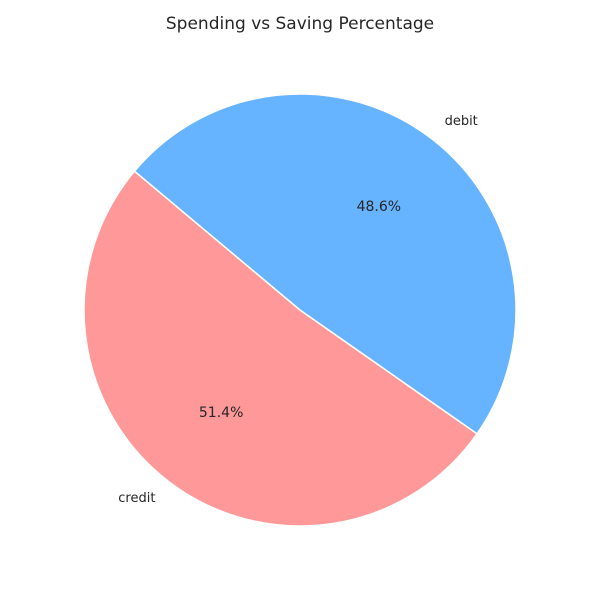 Image resolution: width=600 pixels, height=600 pixels. Describe the element at coordinates (136, 498) in the screenshot. I see `slice-label-credit: credit` at that location.